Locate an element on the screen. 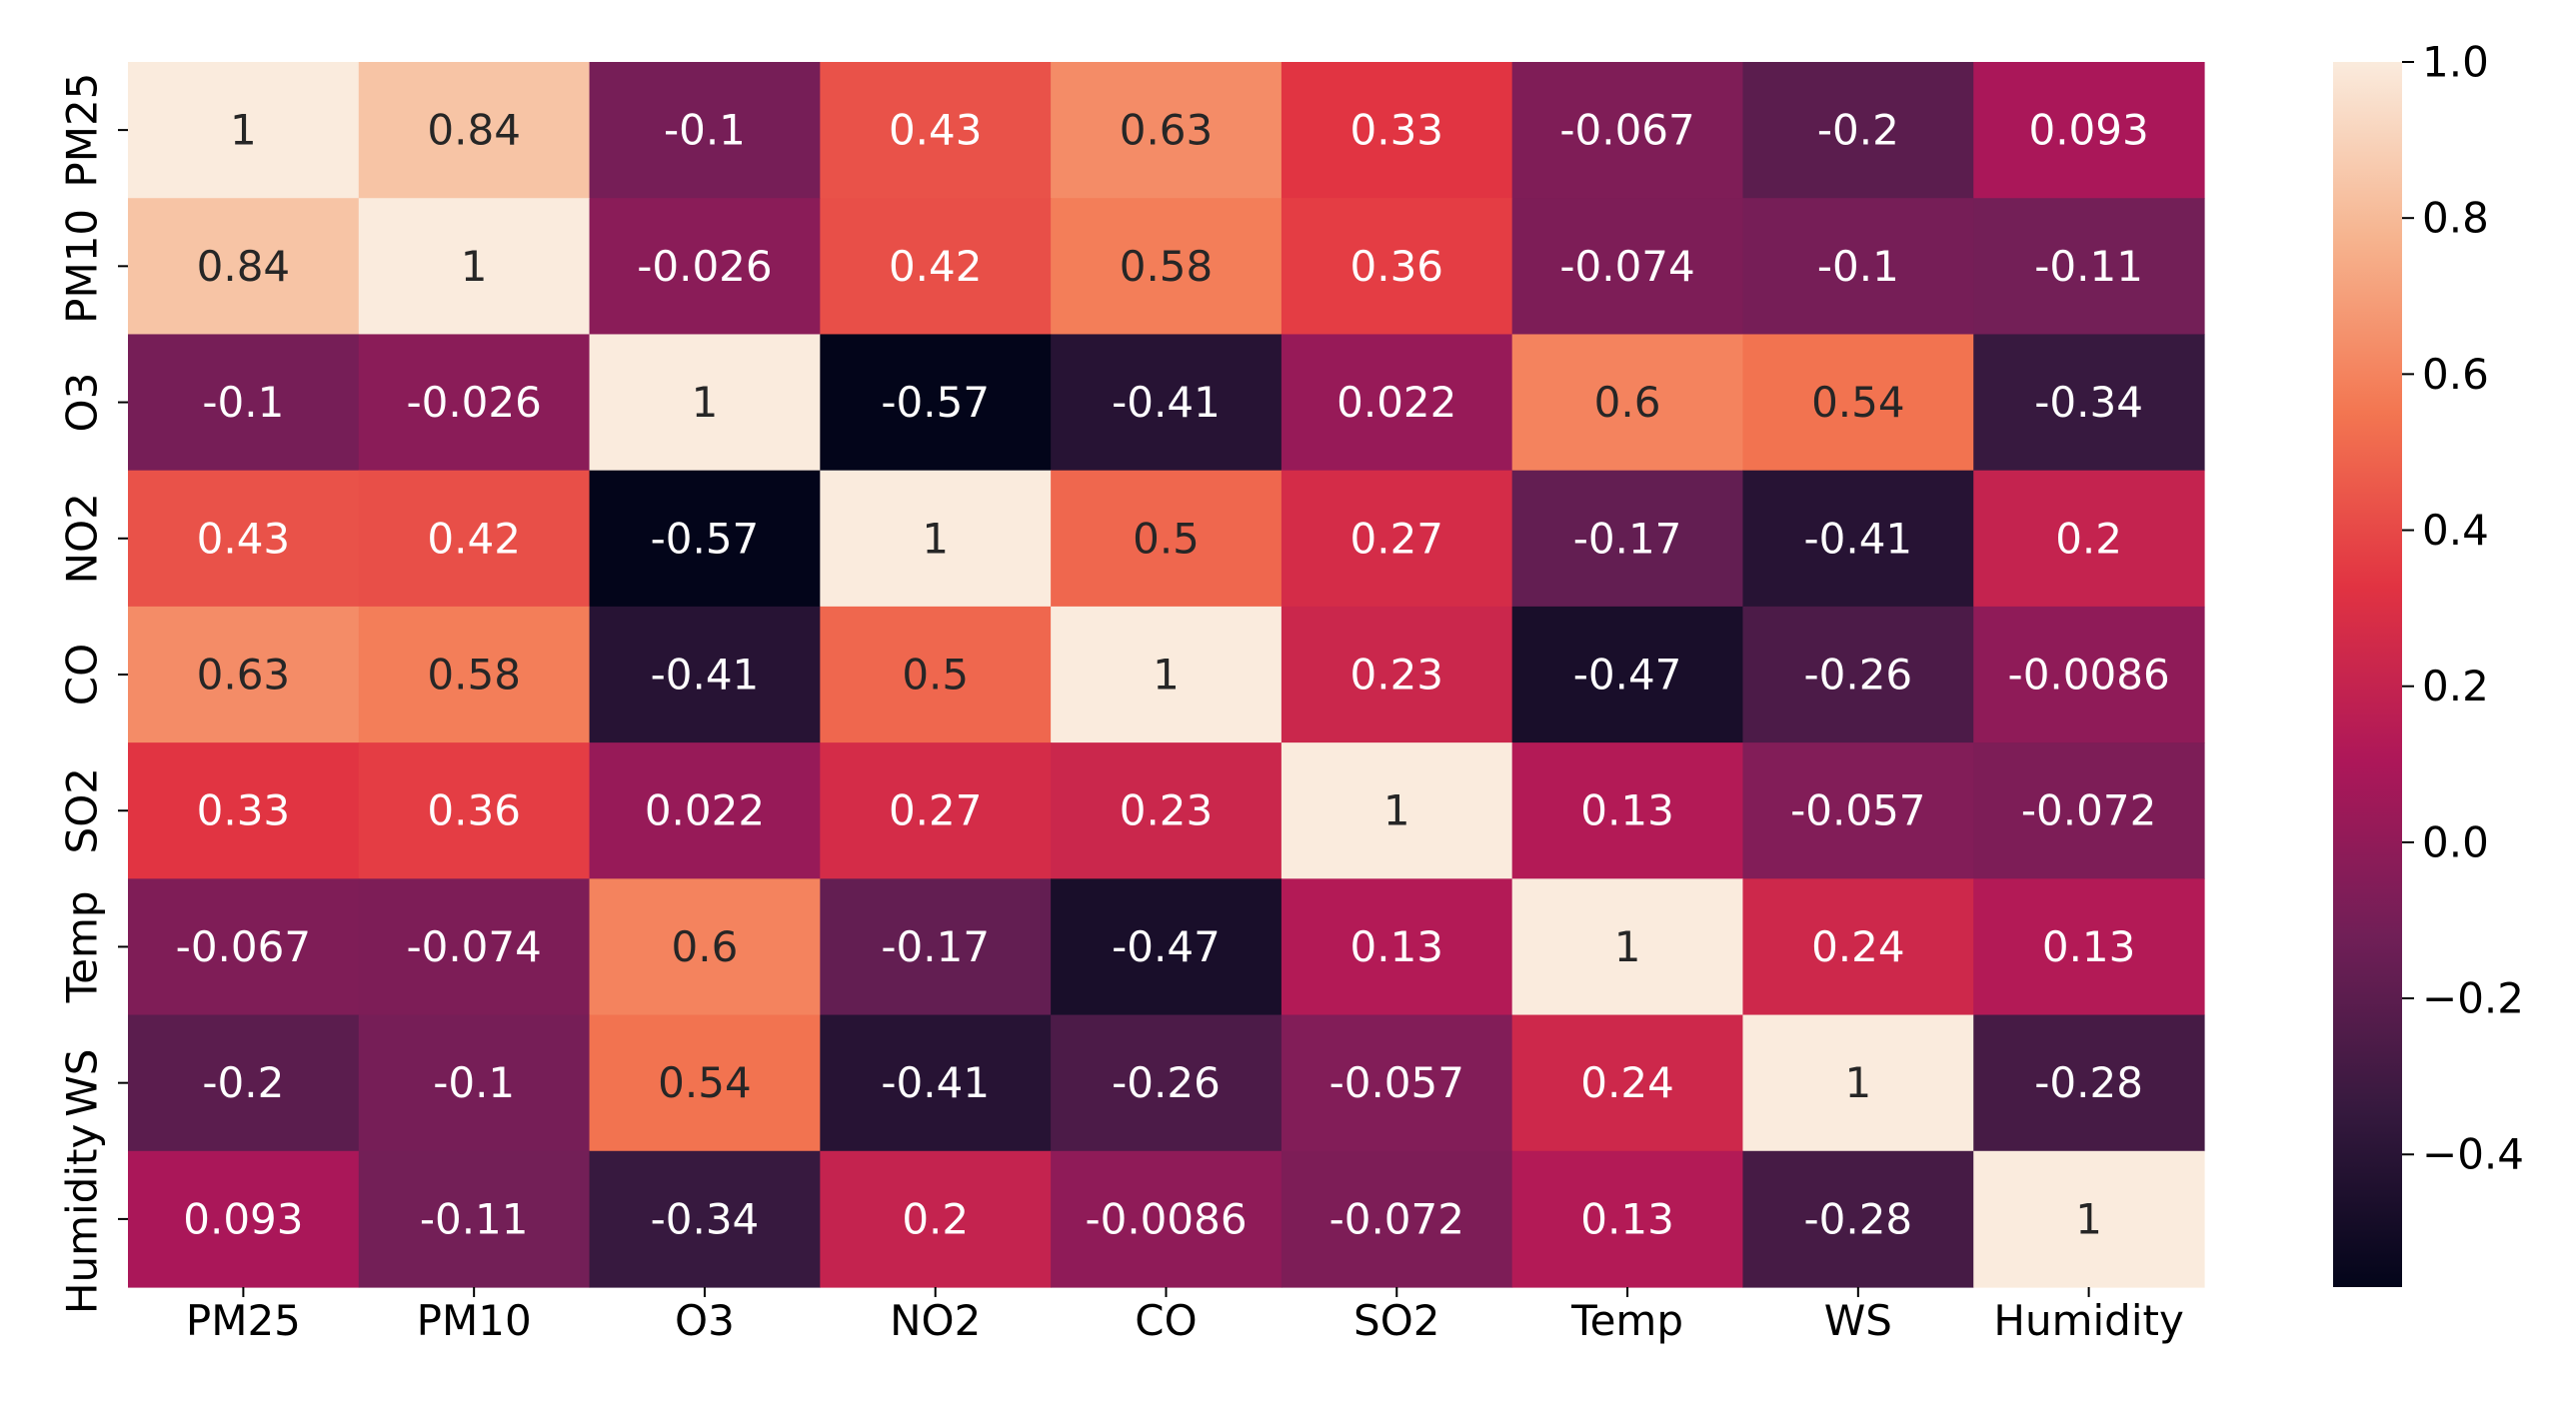 The image size is (2576, 1428). cell-annotation: 0.27 is located at coordinates (1397, 538).